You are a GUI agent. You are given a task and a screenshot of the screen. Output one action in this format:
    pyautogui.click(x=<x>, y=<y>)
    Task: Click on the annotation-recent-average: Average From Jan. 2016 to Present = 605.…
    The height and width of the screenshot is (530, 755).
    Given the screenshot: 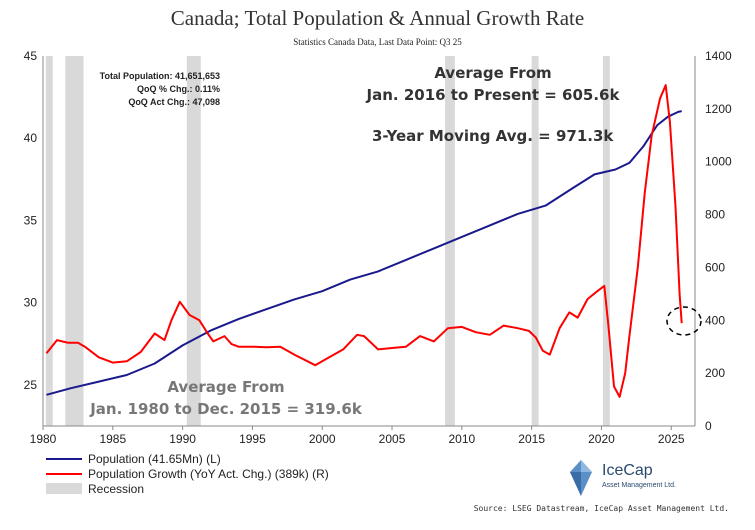 What is the action you would take?
    pyautogui.click(x=493, y=84)
    